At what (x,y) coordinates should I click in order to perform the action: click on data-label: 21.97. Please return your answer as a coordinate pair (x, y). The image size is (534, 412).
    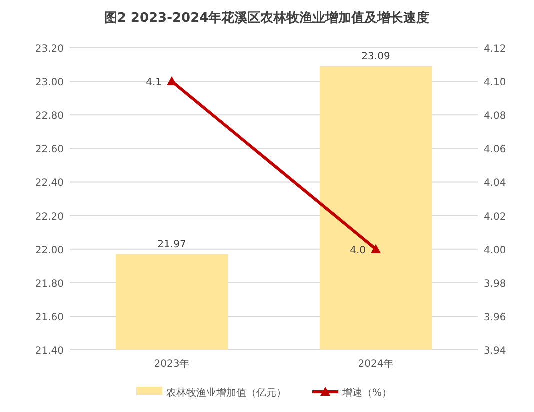
    Looking at the image, I should click on (172, 244).